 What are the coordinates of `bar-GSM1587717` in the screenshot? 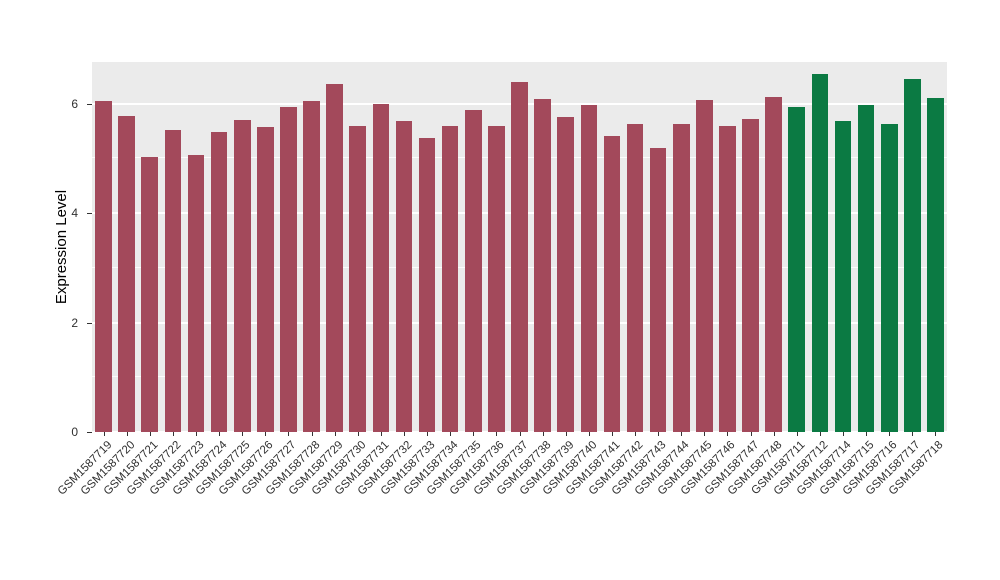 It's located at (912, 255).